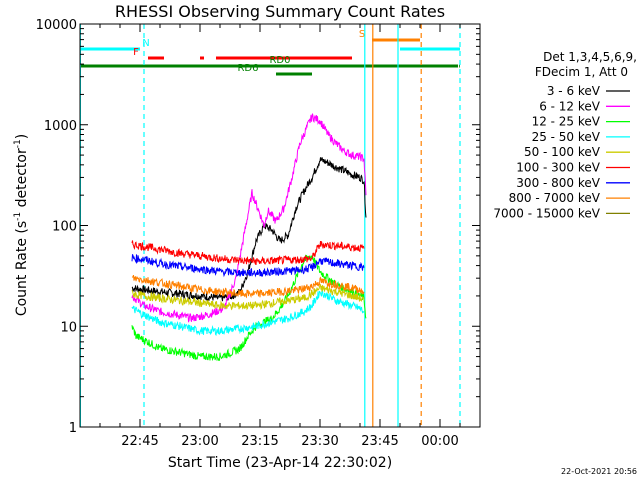 Image resolution: width=640 pixels, height=480 pixels. Describe the element at coordinates (558, 183) in the screenshot. I see `legend-item-label: 300 - 800 keV` at that location.